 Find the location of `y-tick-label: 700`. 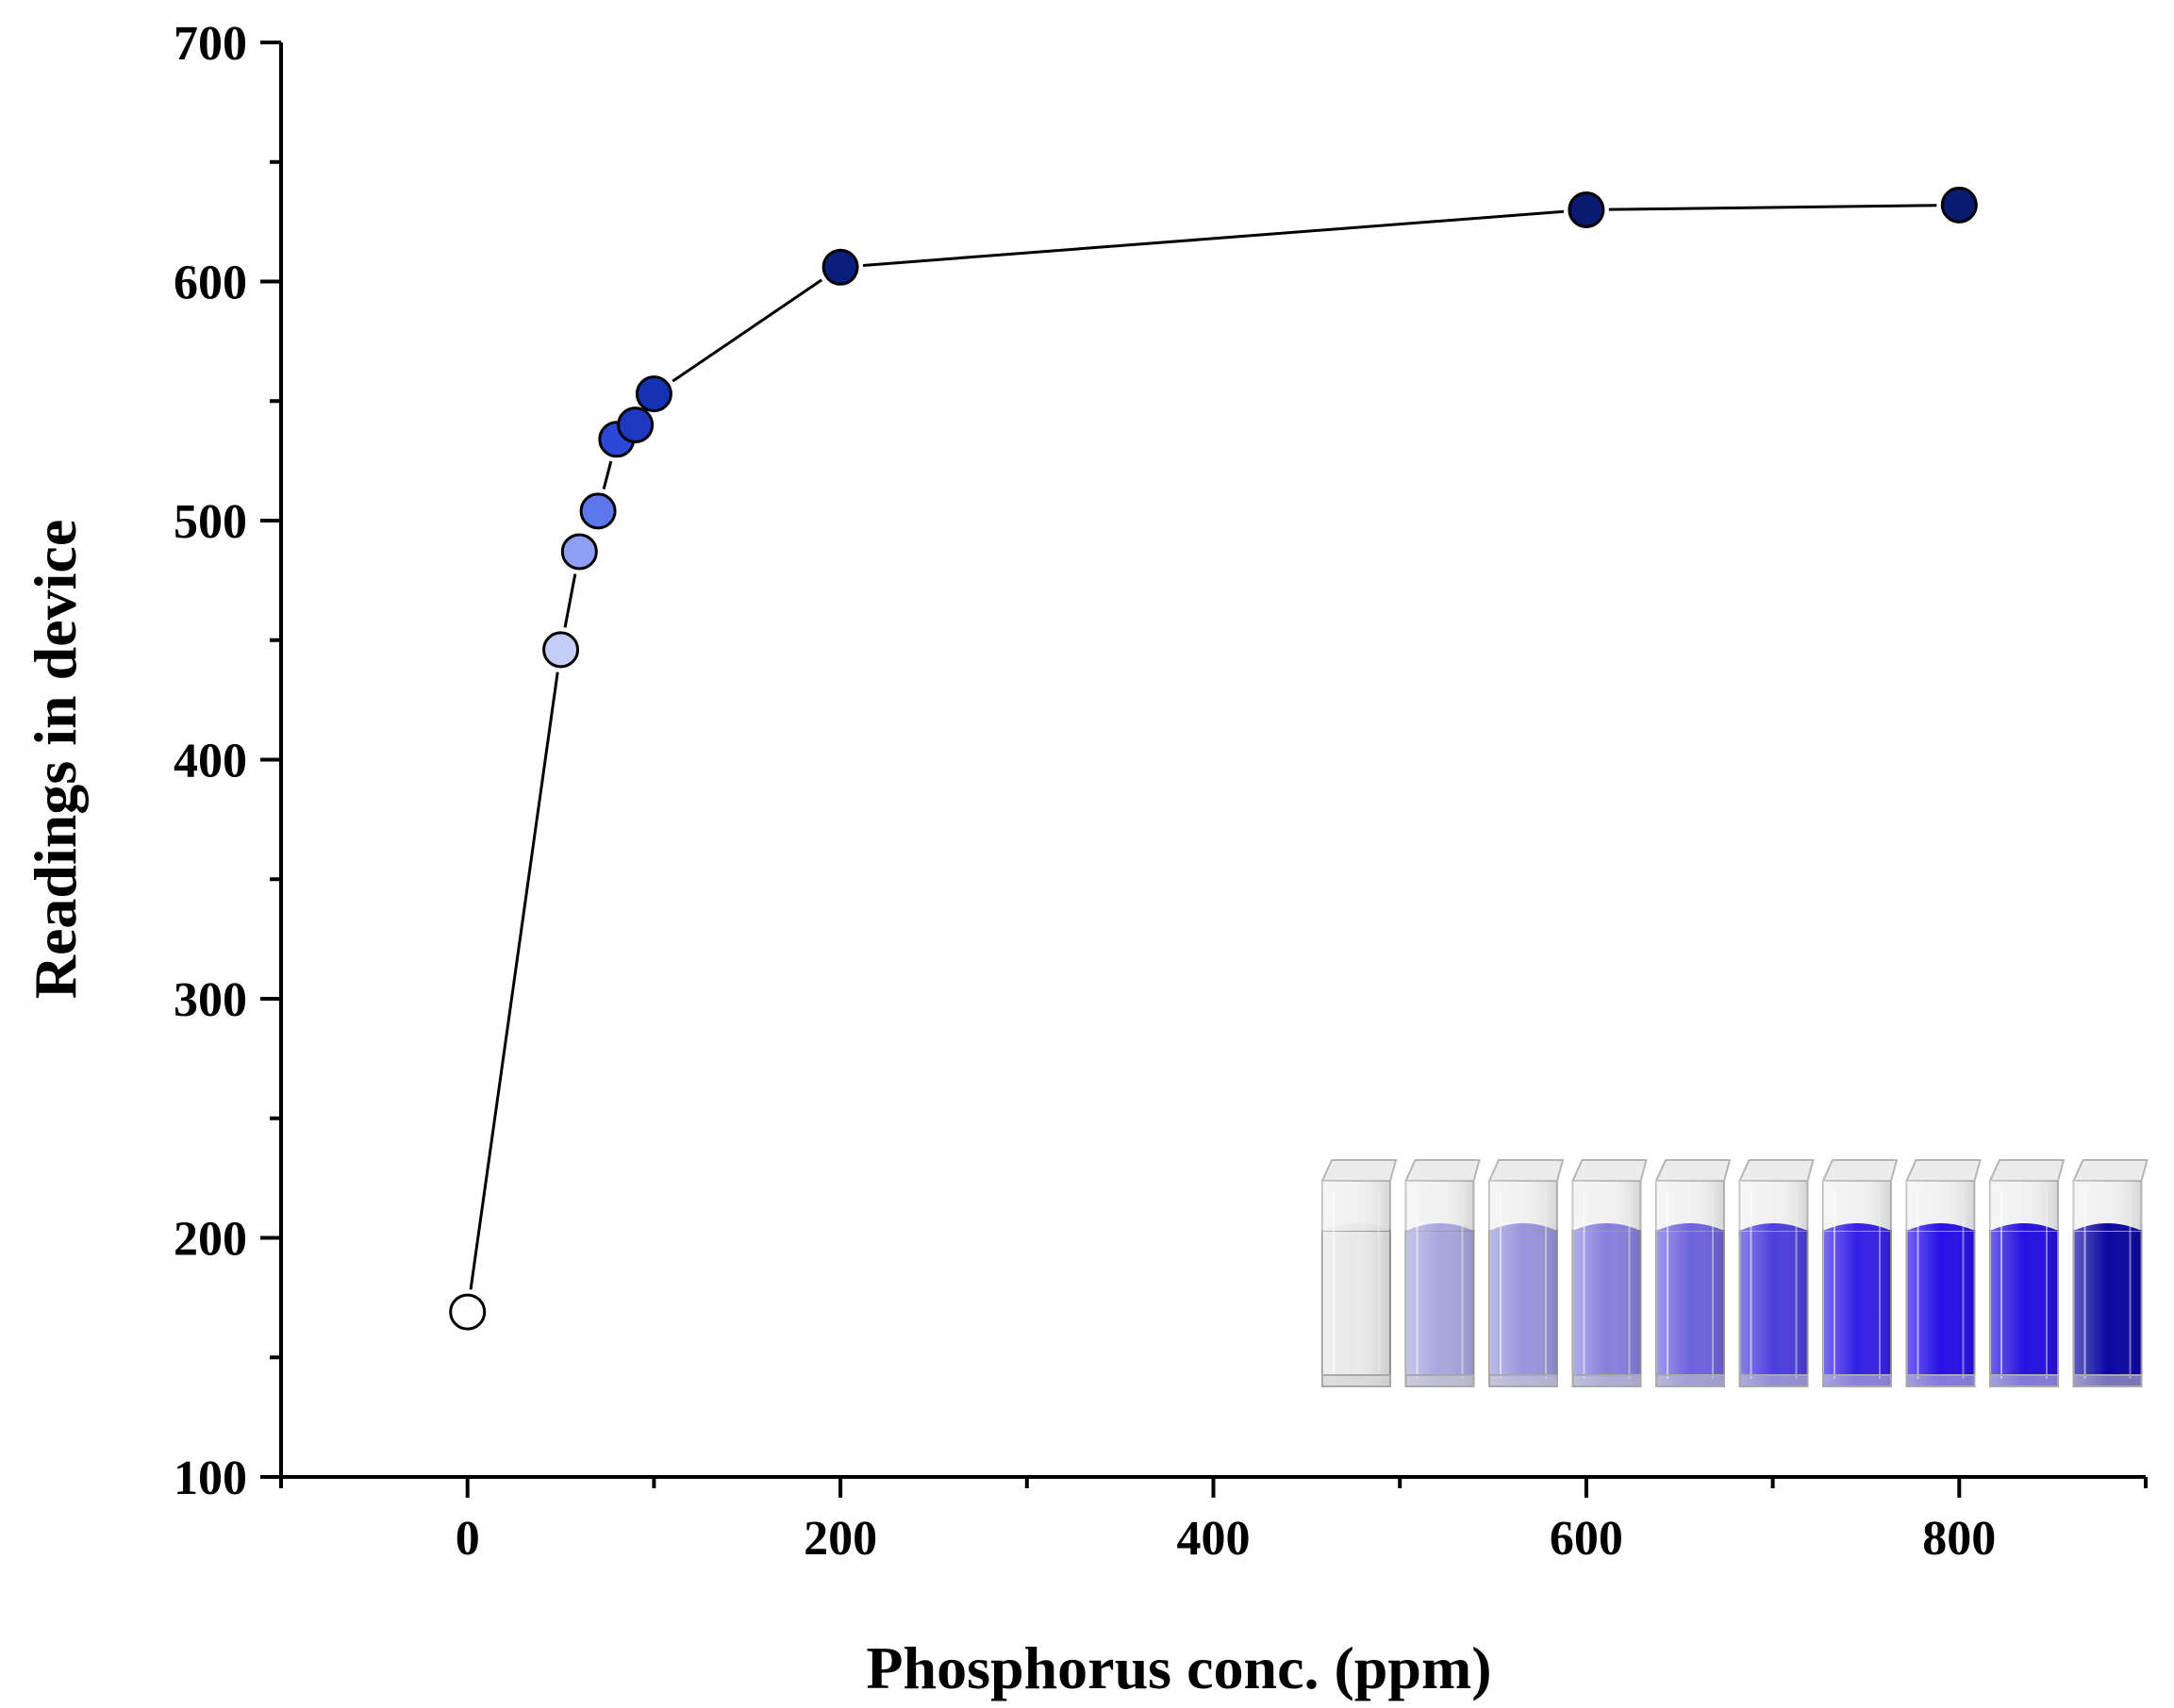

y-tick-label: 700 is located at coordinates (211, 44).